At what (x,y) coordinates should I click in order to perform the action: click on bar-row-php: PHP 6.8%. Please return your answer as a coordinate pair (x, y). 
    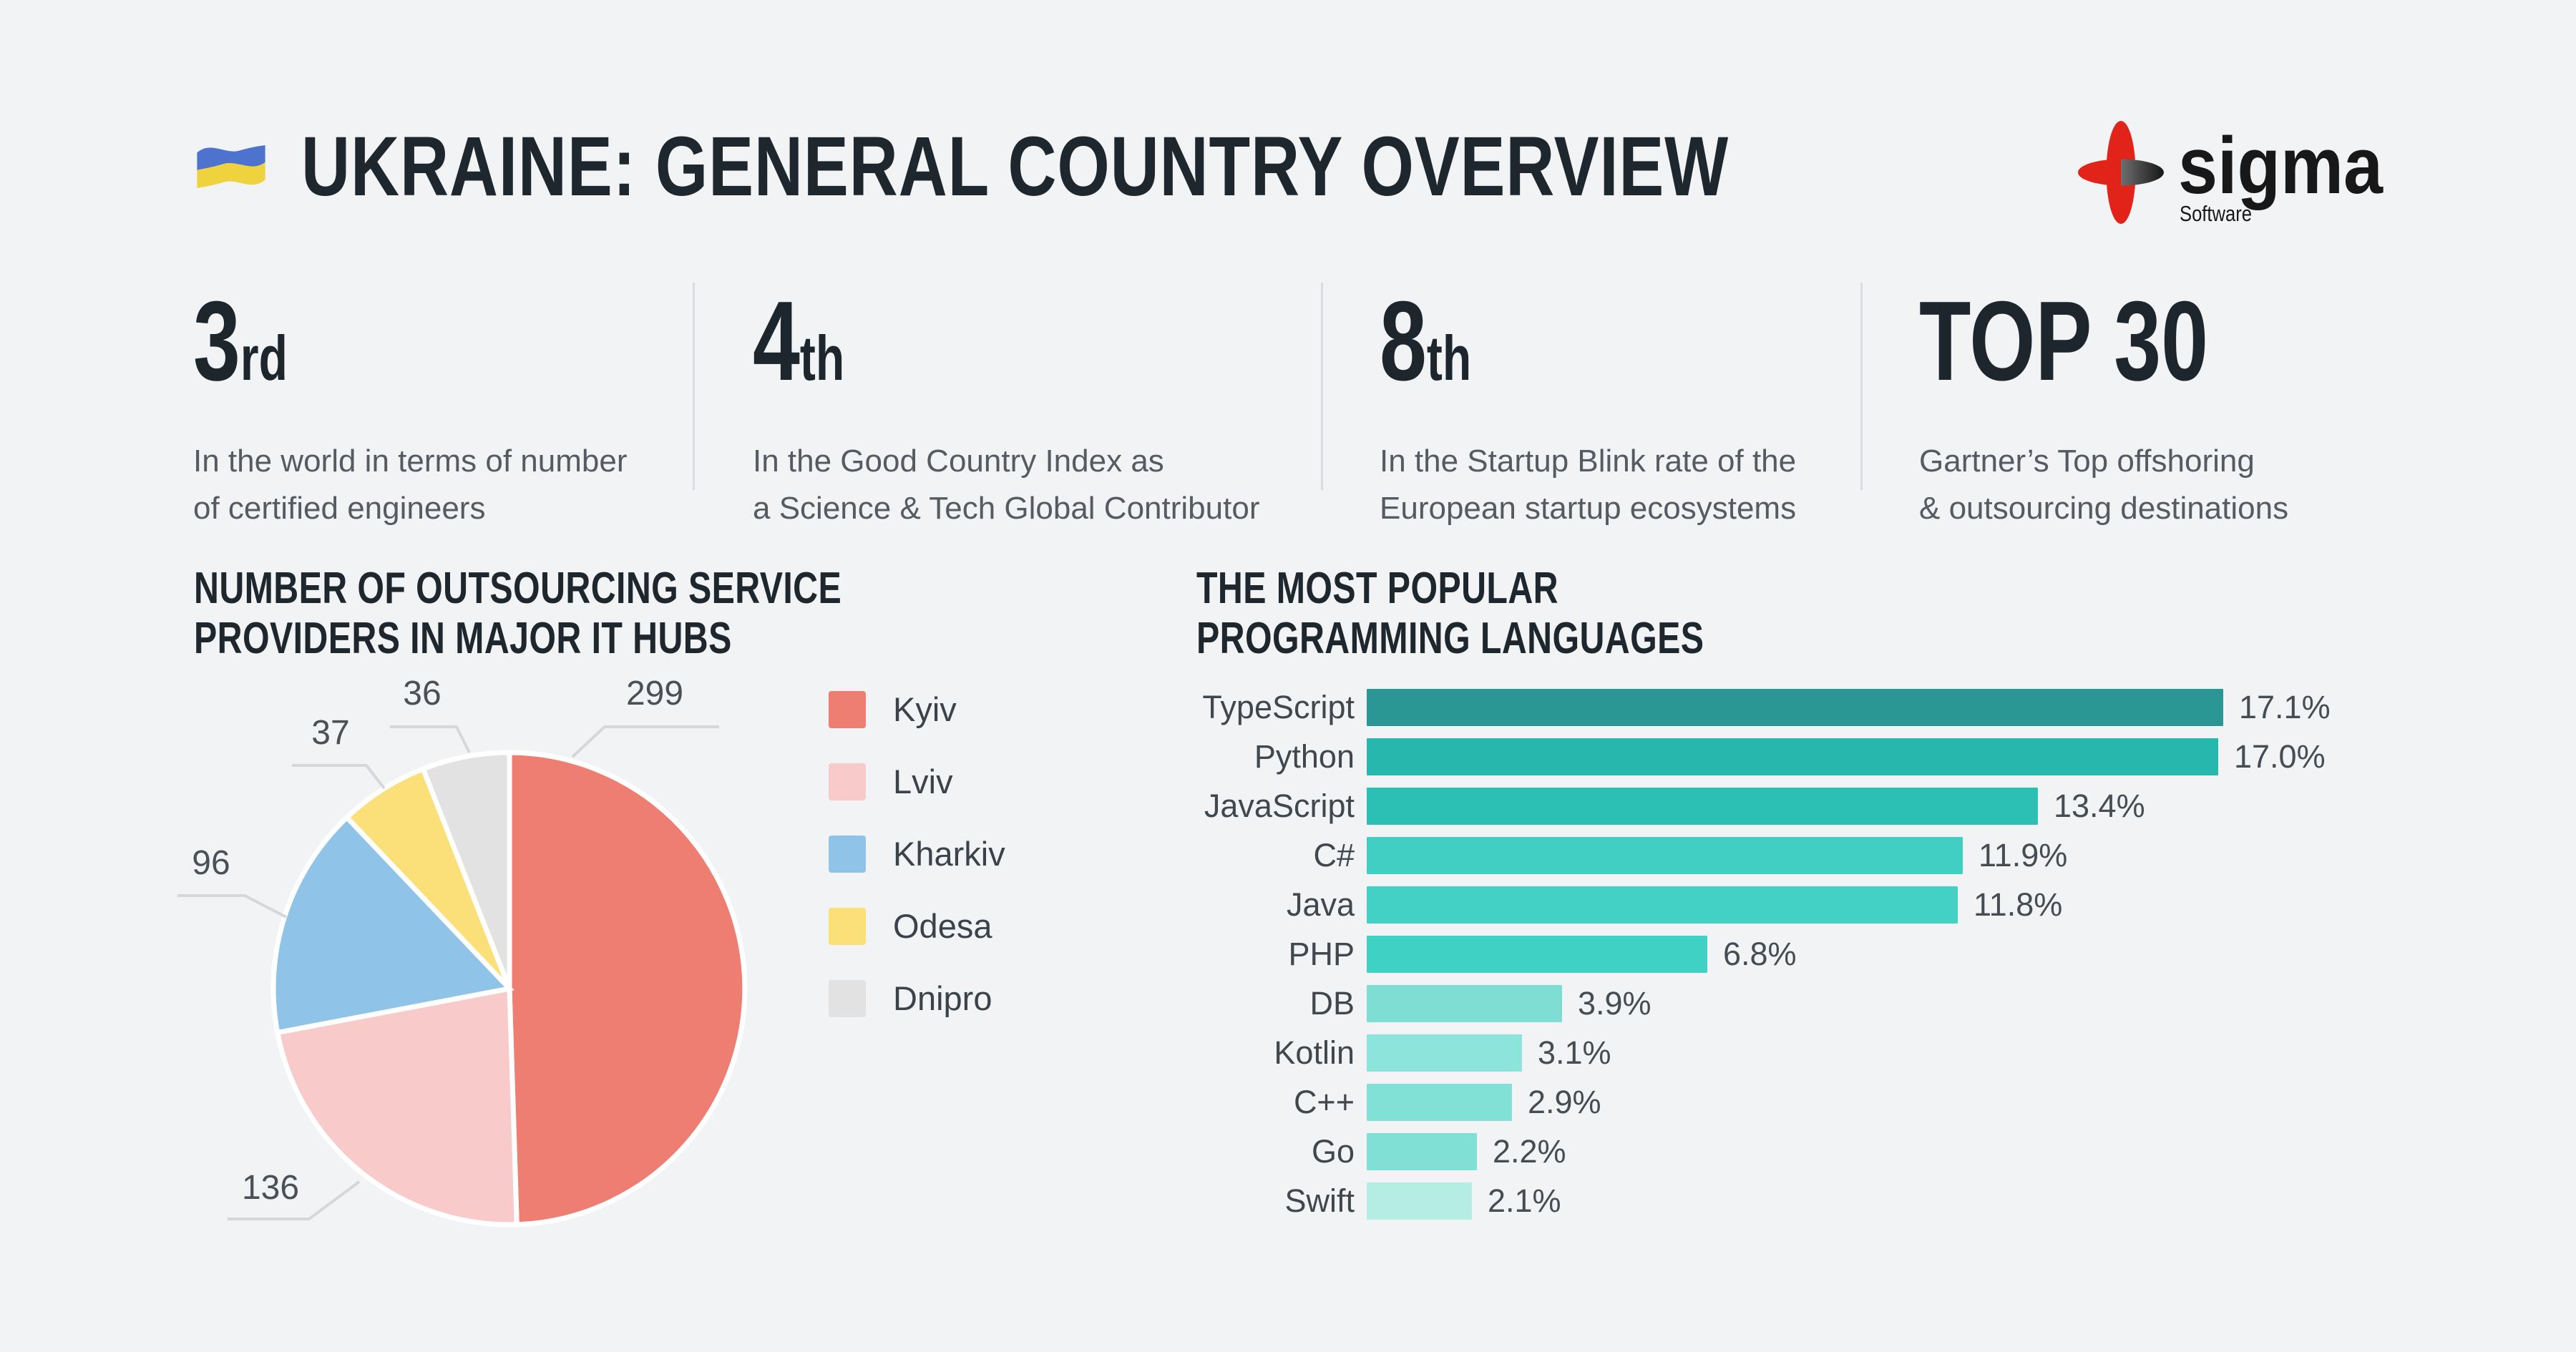
    Looking at the image, I should click on (1763, 955).